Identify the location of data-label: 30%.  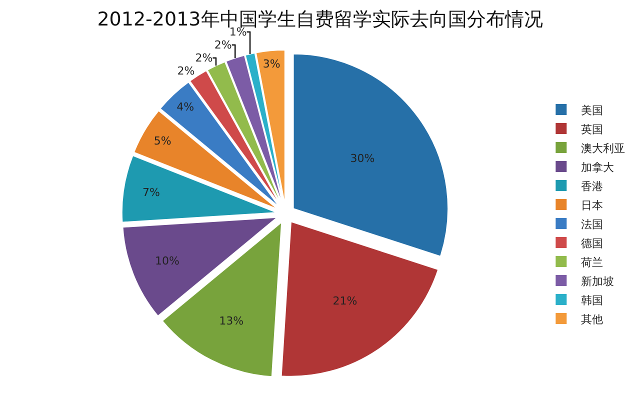
(362, 158).